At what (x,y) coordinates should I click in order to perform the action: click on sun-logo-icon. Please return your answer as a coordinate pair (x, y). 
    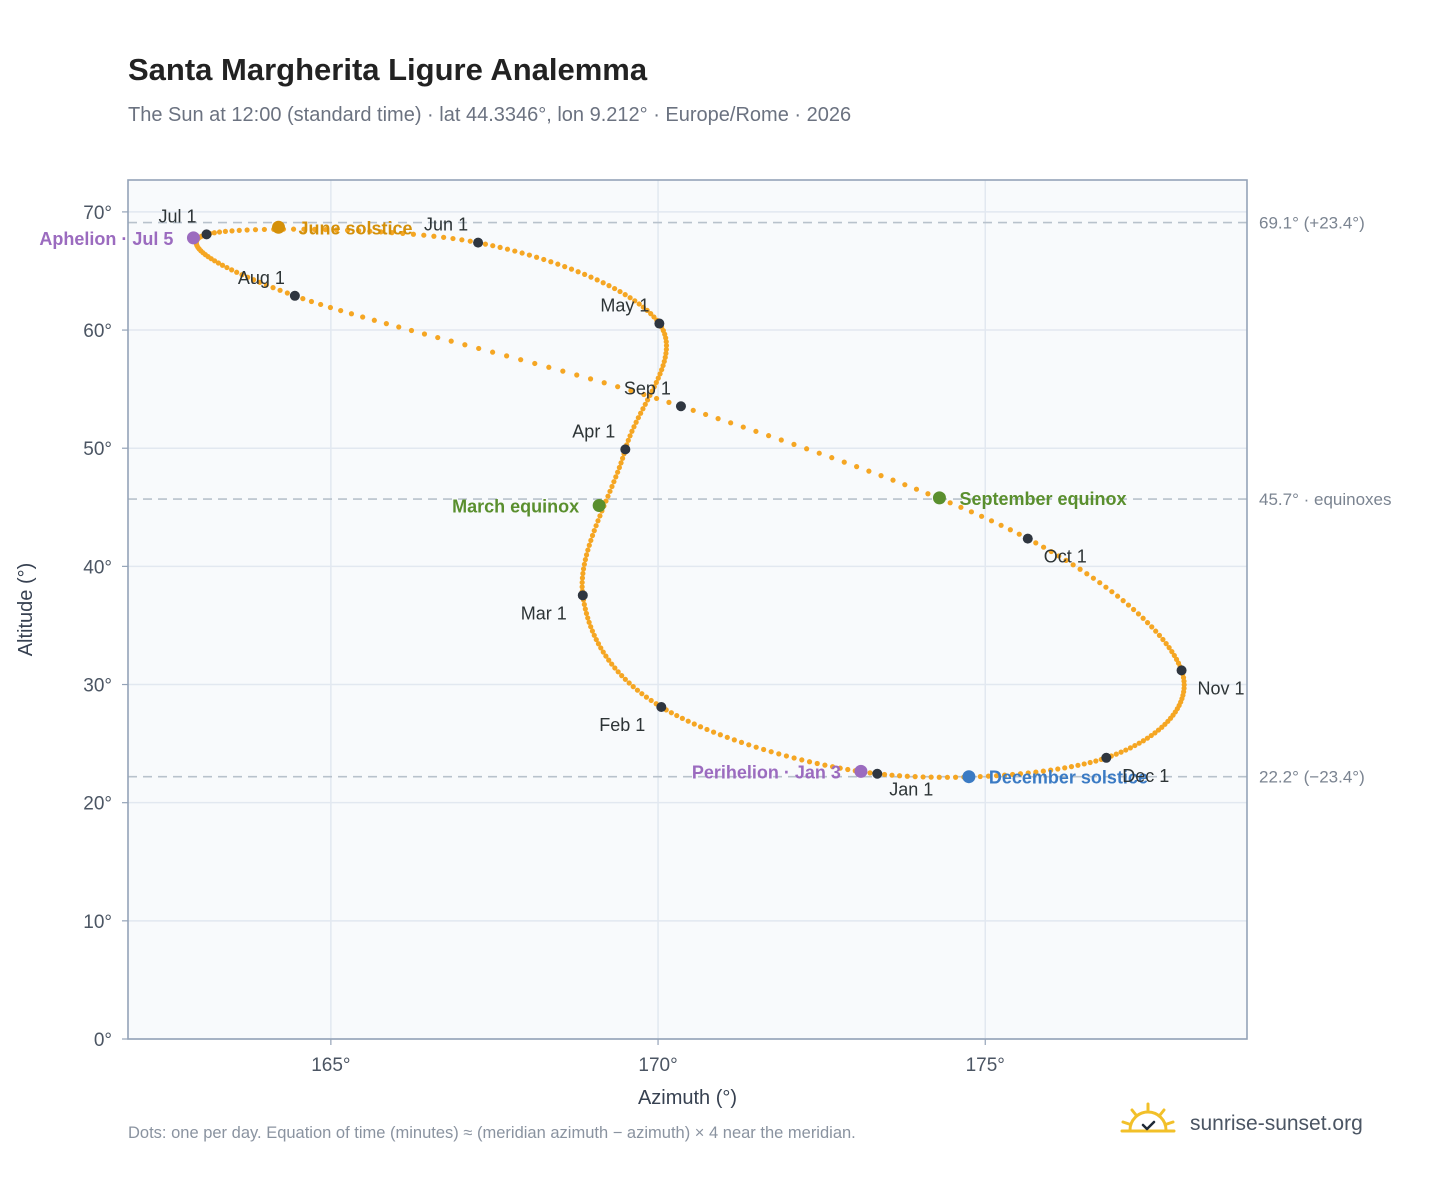
    Looking at the image, I should click on (1148, 1117).